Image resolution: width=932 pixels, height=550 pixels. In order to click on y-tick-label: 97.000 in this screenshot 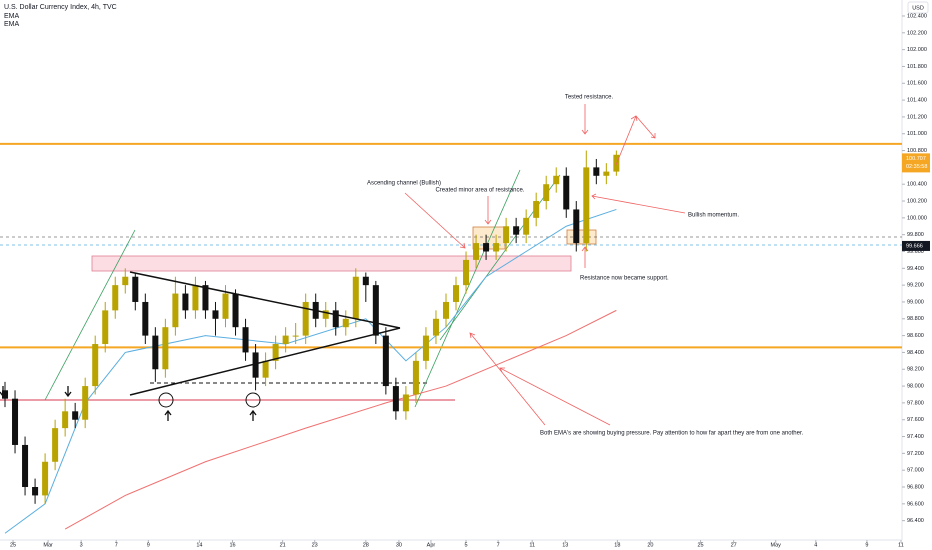, I will do `click(915, 471)`.